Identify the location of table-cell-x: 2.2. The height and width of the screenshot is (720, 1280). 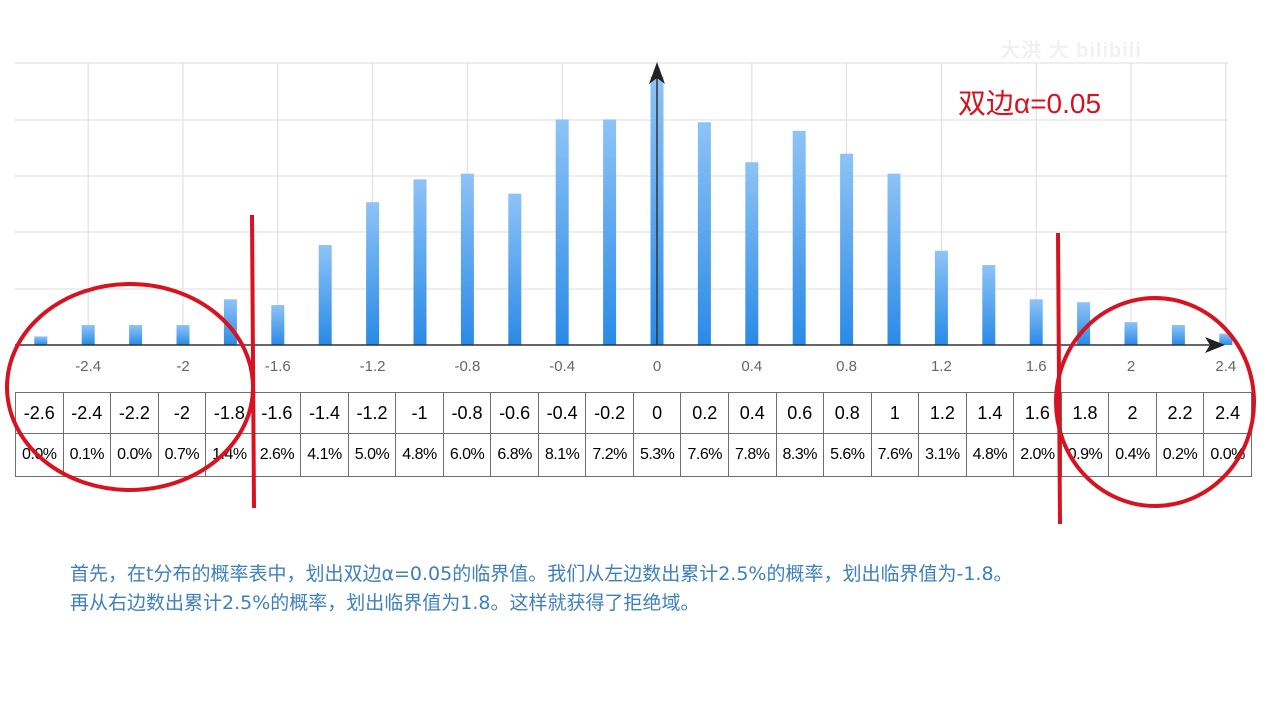
(1180, 413).